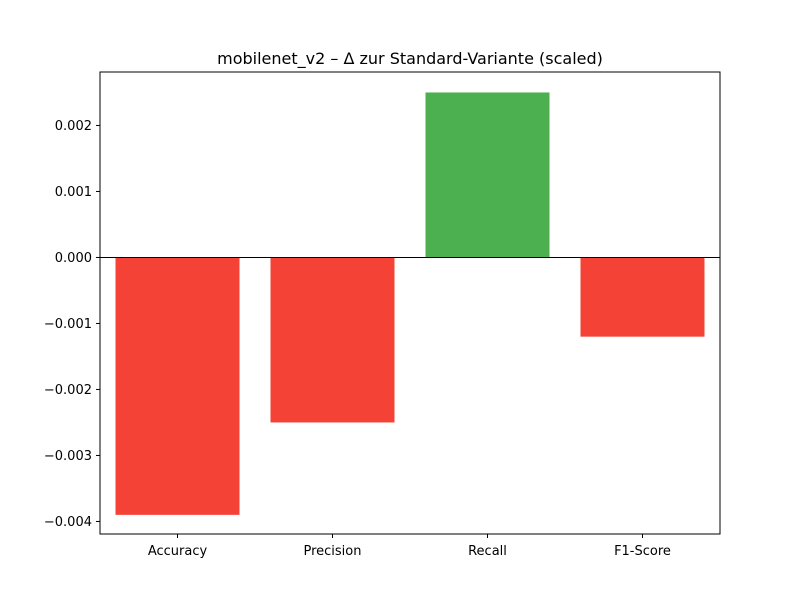  Describe the element at coordinates (332, 340) in the screenshot. I see `bar-precision` at that location.